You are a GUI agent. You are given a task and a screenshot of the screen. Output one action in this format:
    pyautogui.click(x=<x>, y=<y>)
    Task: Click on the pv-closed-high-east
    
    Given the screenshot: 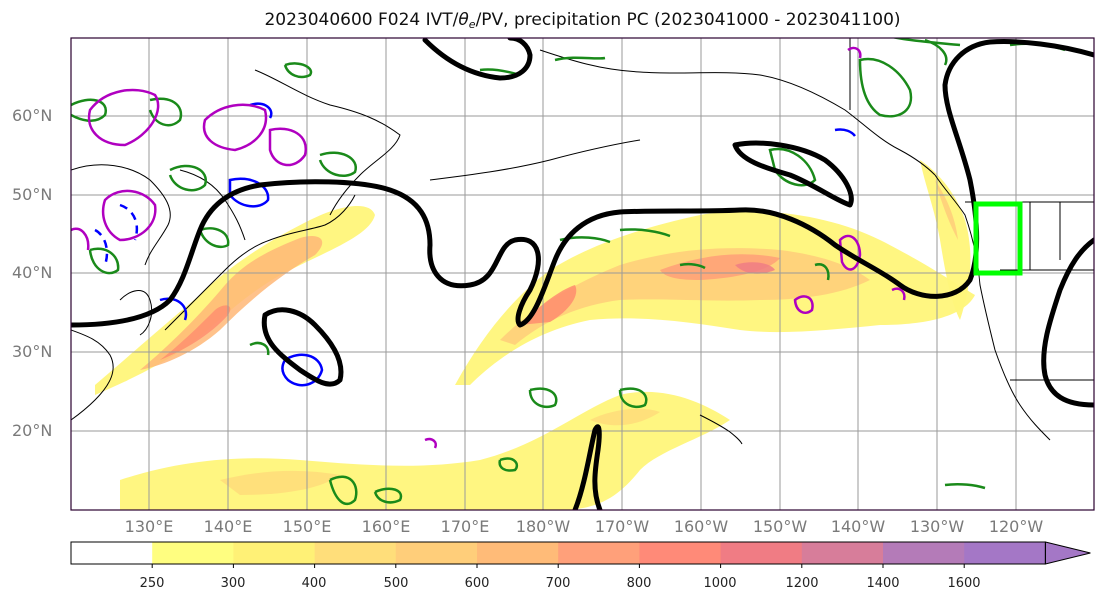 What is the action you would take?
    pyautogui.click(x=793, y=174)
    